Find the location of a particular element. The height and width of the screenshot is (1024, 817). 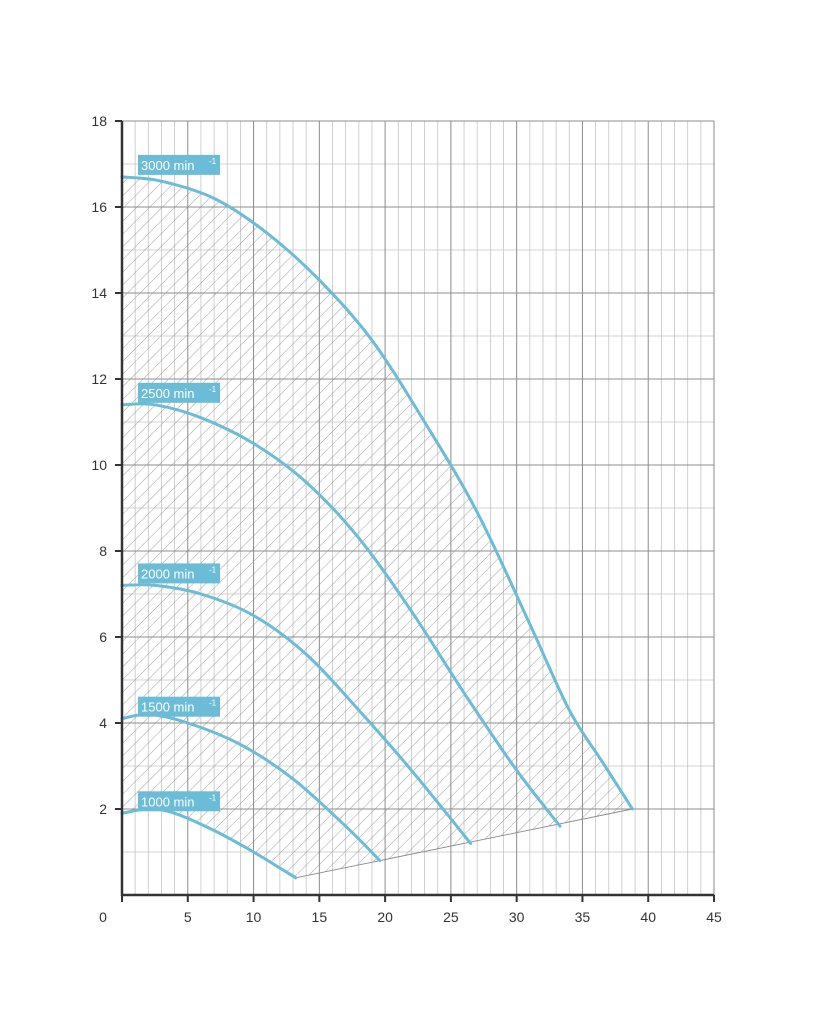

x-tick-label: 35 is located at coordinates (583, 917).